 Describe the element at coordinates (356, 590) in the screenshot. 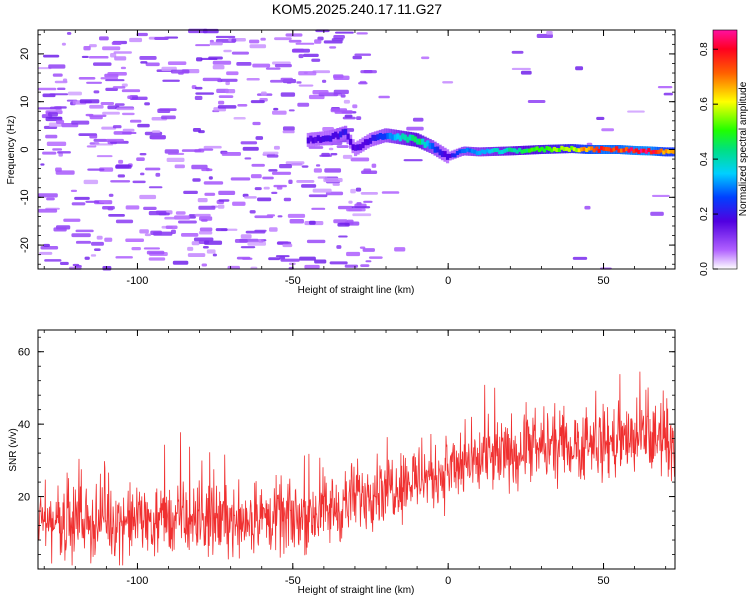

I see `bottom-x-axis-label: Height of straight line (km)` at that location.